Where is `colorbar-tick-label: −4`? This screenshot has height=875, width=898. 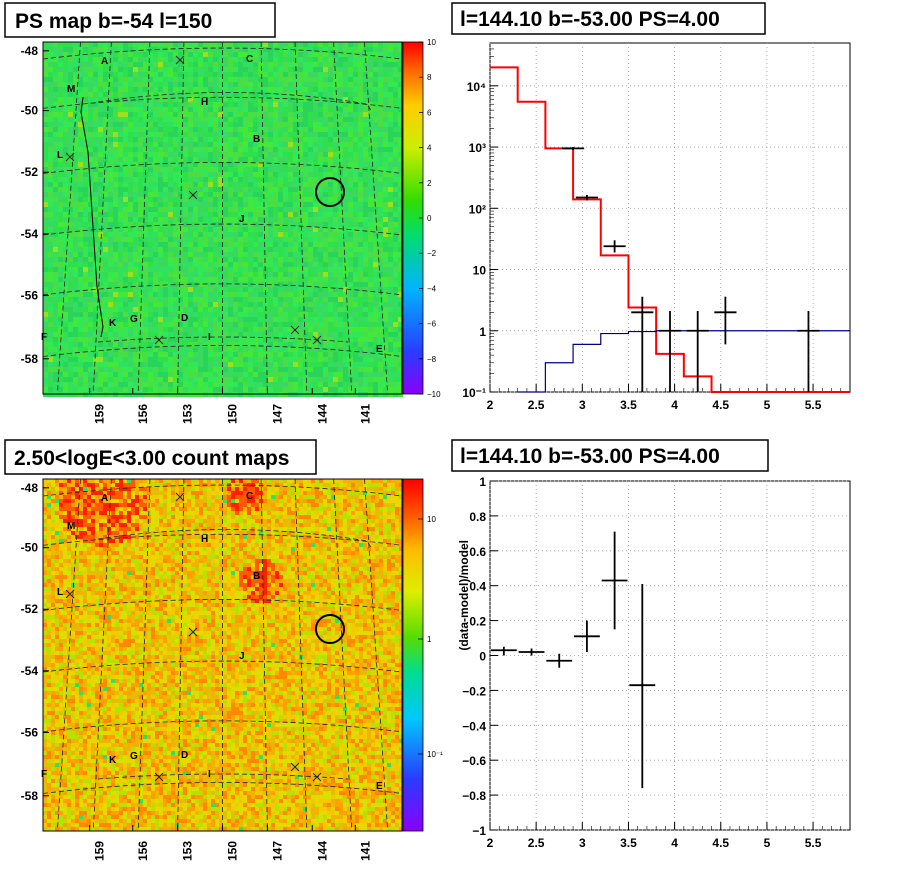 colorbar-tick-label: −4 is located at coordinates (432, 288).